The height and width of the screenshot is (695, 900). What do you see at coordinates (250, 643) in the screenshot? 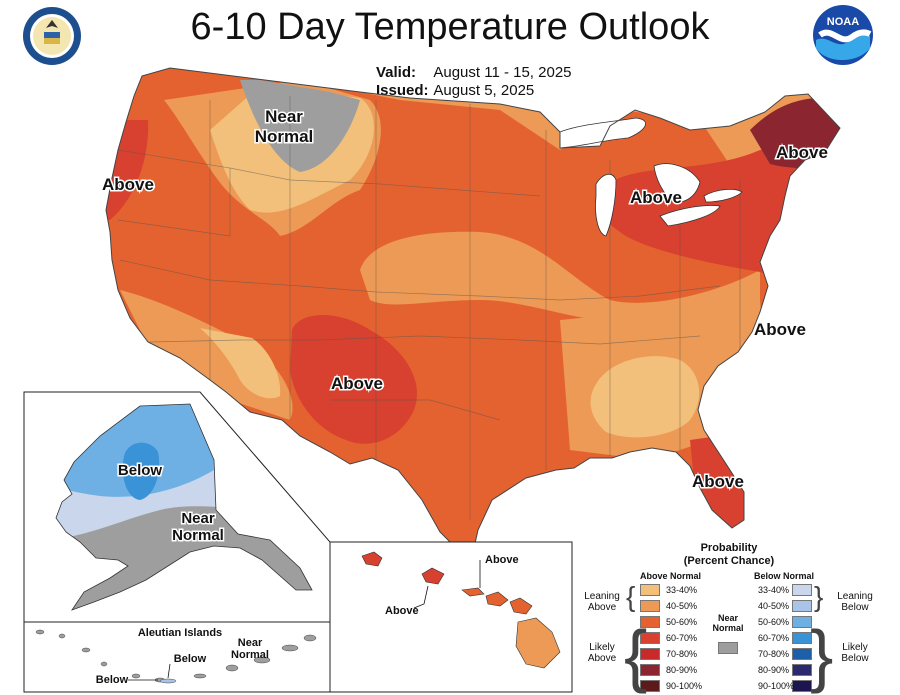
I see `aleutian-near-line1: Near` at bounding box center [250, 643].